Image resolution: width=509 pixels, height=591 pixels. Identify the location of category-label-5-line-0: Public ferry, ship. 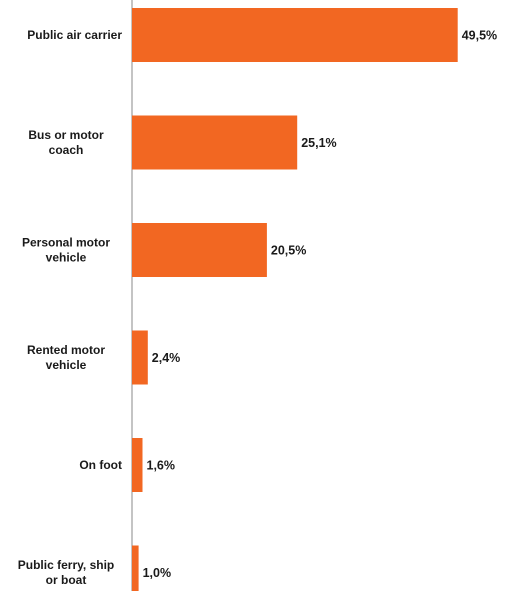
(66, 565).